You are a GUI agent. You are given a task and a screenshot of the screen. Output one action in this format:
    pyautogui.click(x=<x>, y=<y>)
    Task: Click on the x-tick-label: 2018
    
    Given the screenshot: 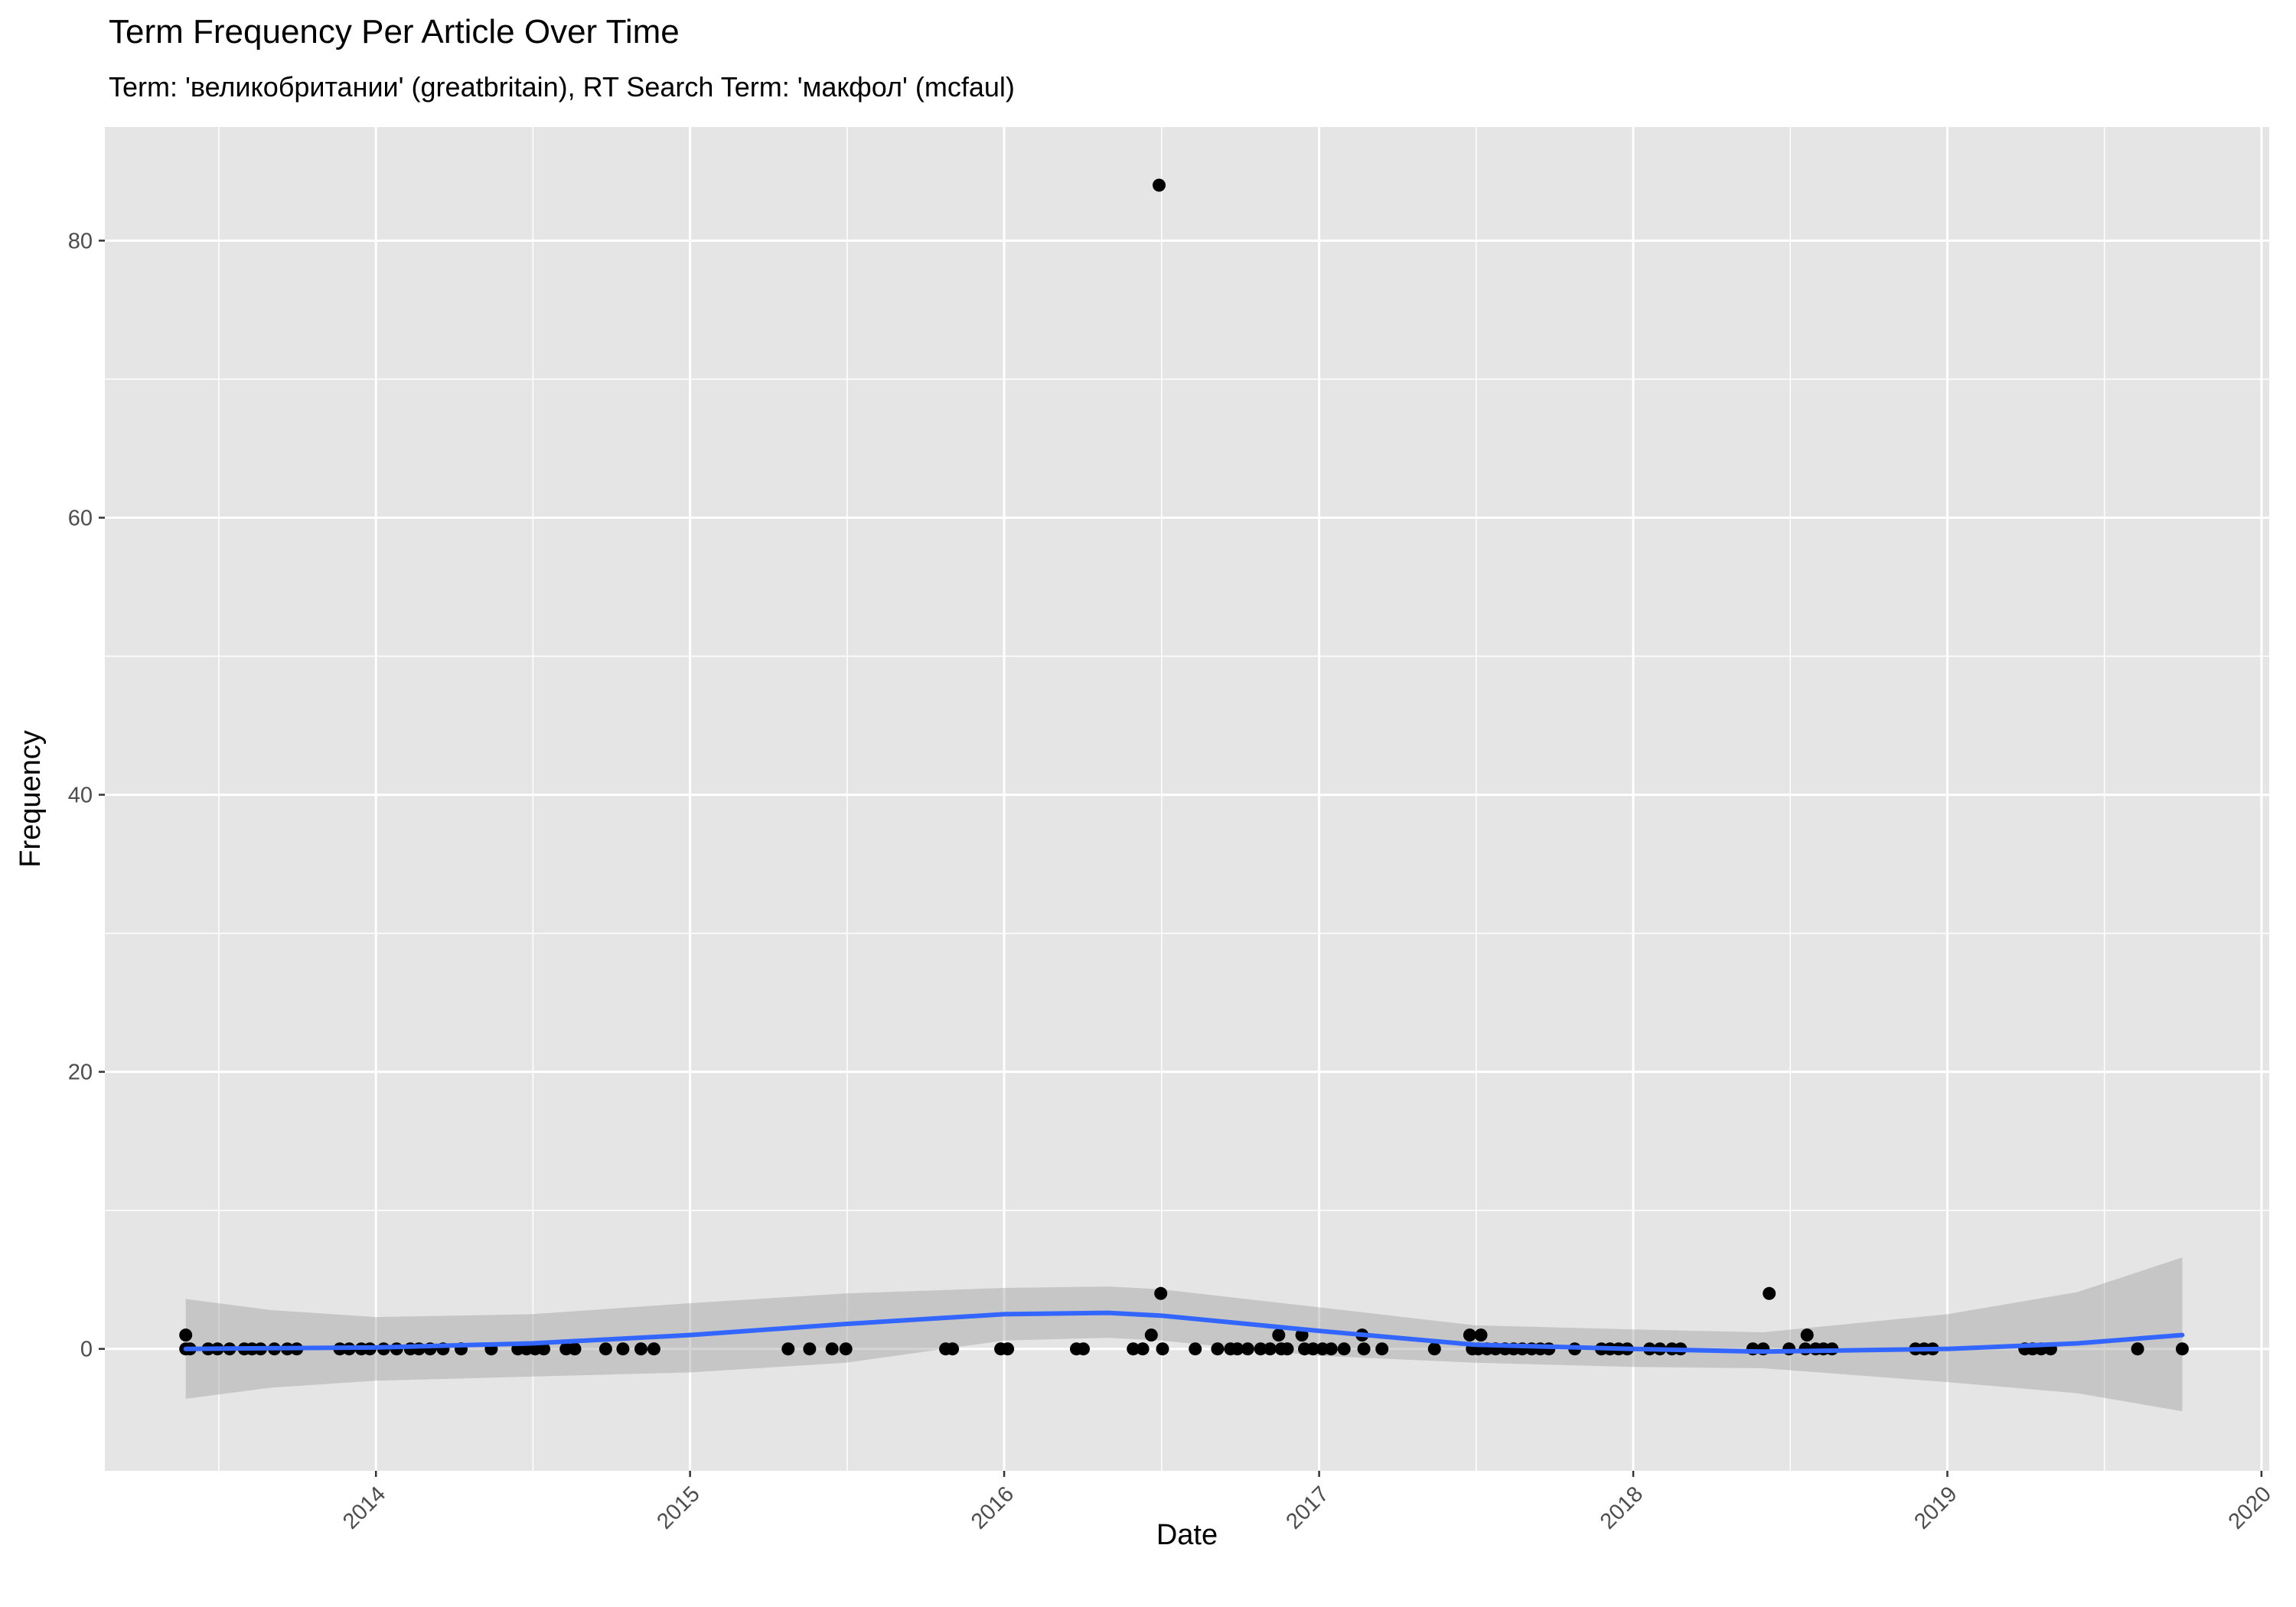 What is the action you would take?
    pyautogui.click(x=1622, y=1508)
    